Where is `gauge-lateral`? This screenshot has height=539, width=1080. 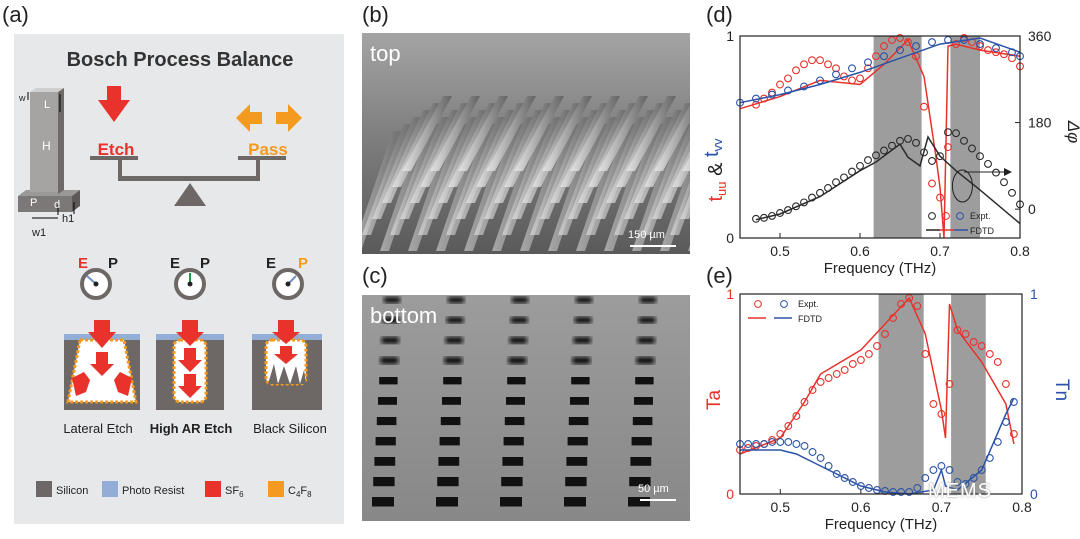
gauge-lateral is located at coordinates (96, 284).